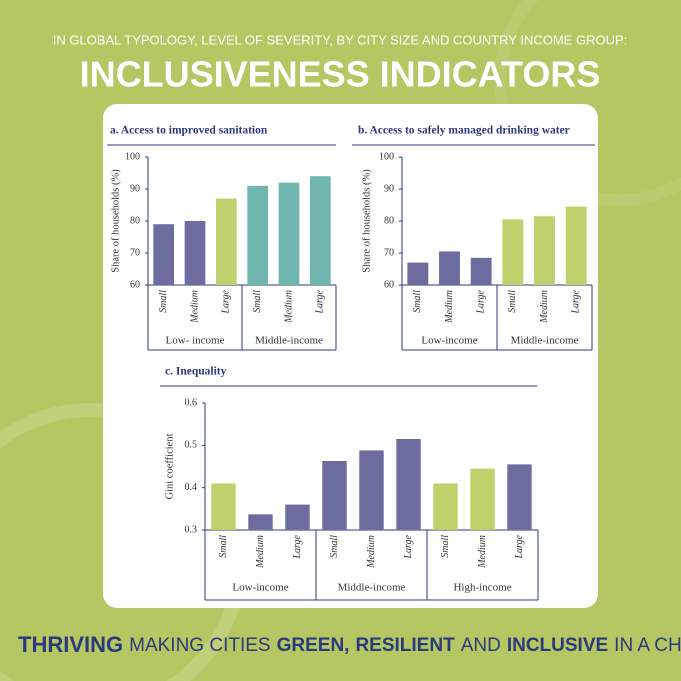 This screenshot has height=681, width=681. What do you see at coordinates (405, 645) in the screenshot?
I see `footer-segment: RESILIENT` at bounding box center [405, 645].